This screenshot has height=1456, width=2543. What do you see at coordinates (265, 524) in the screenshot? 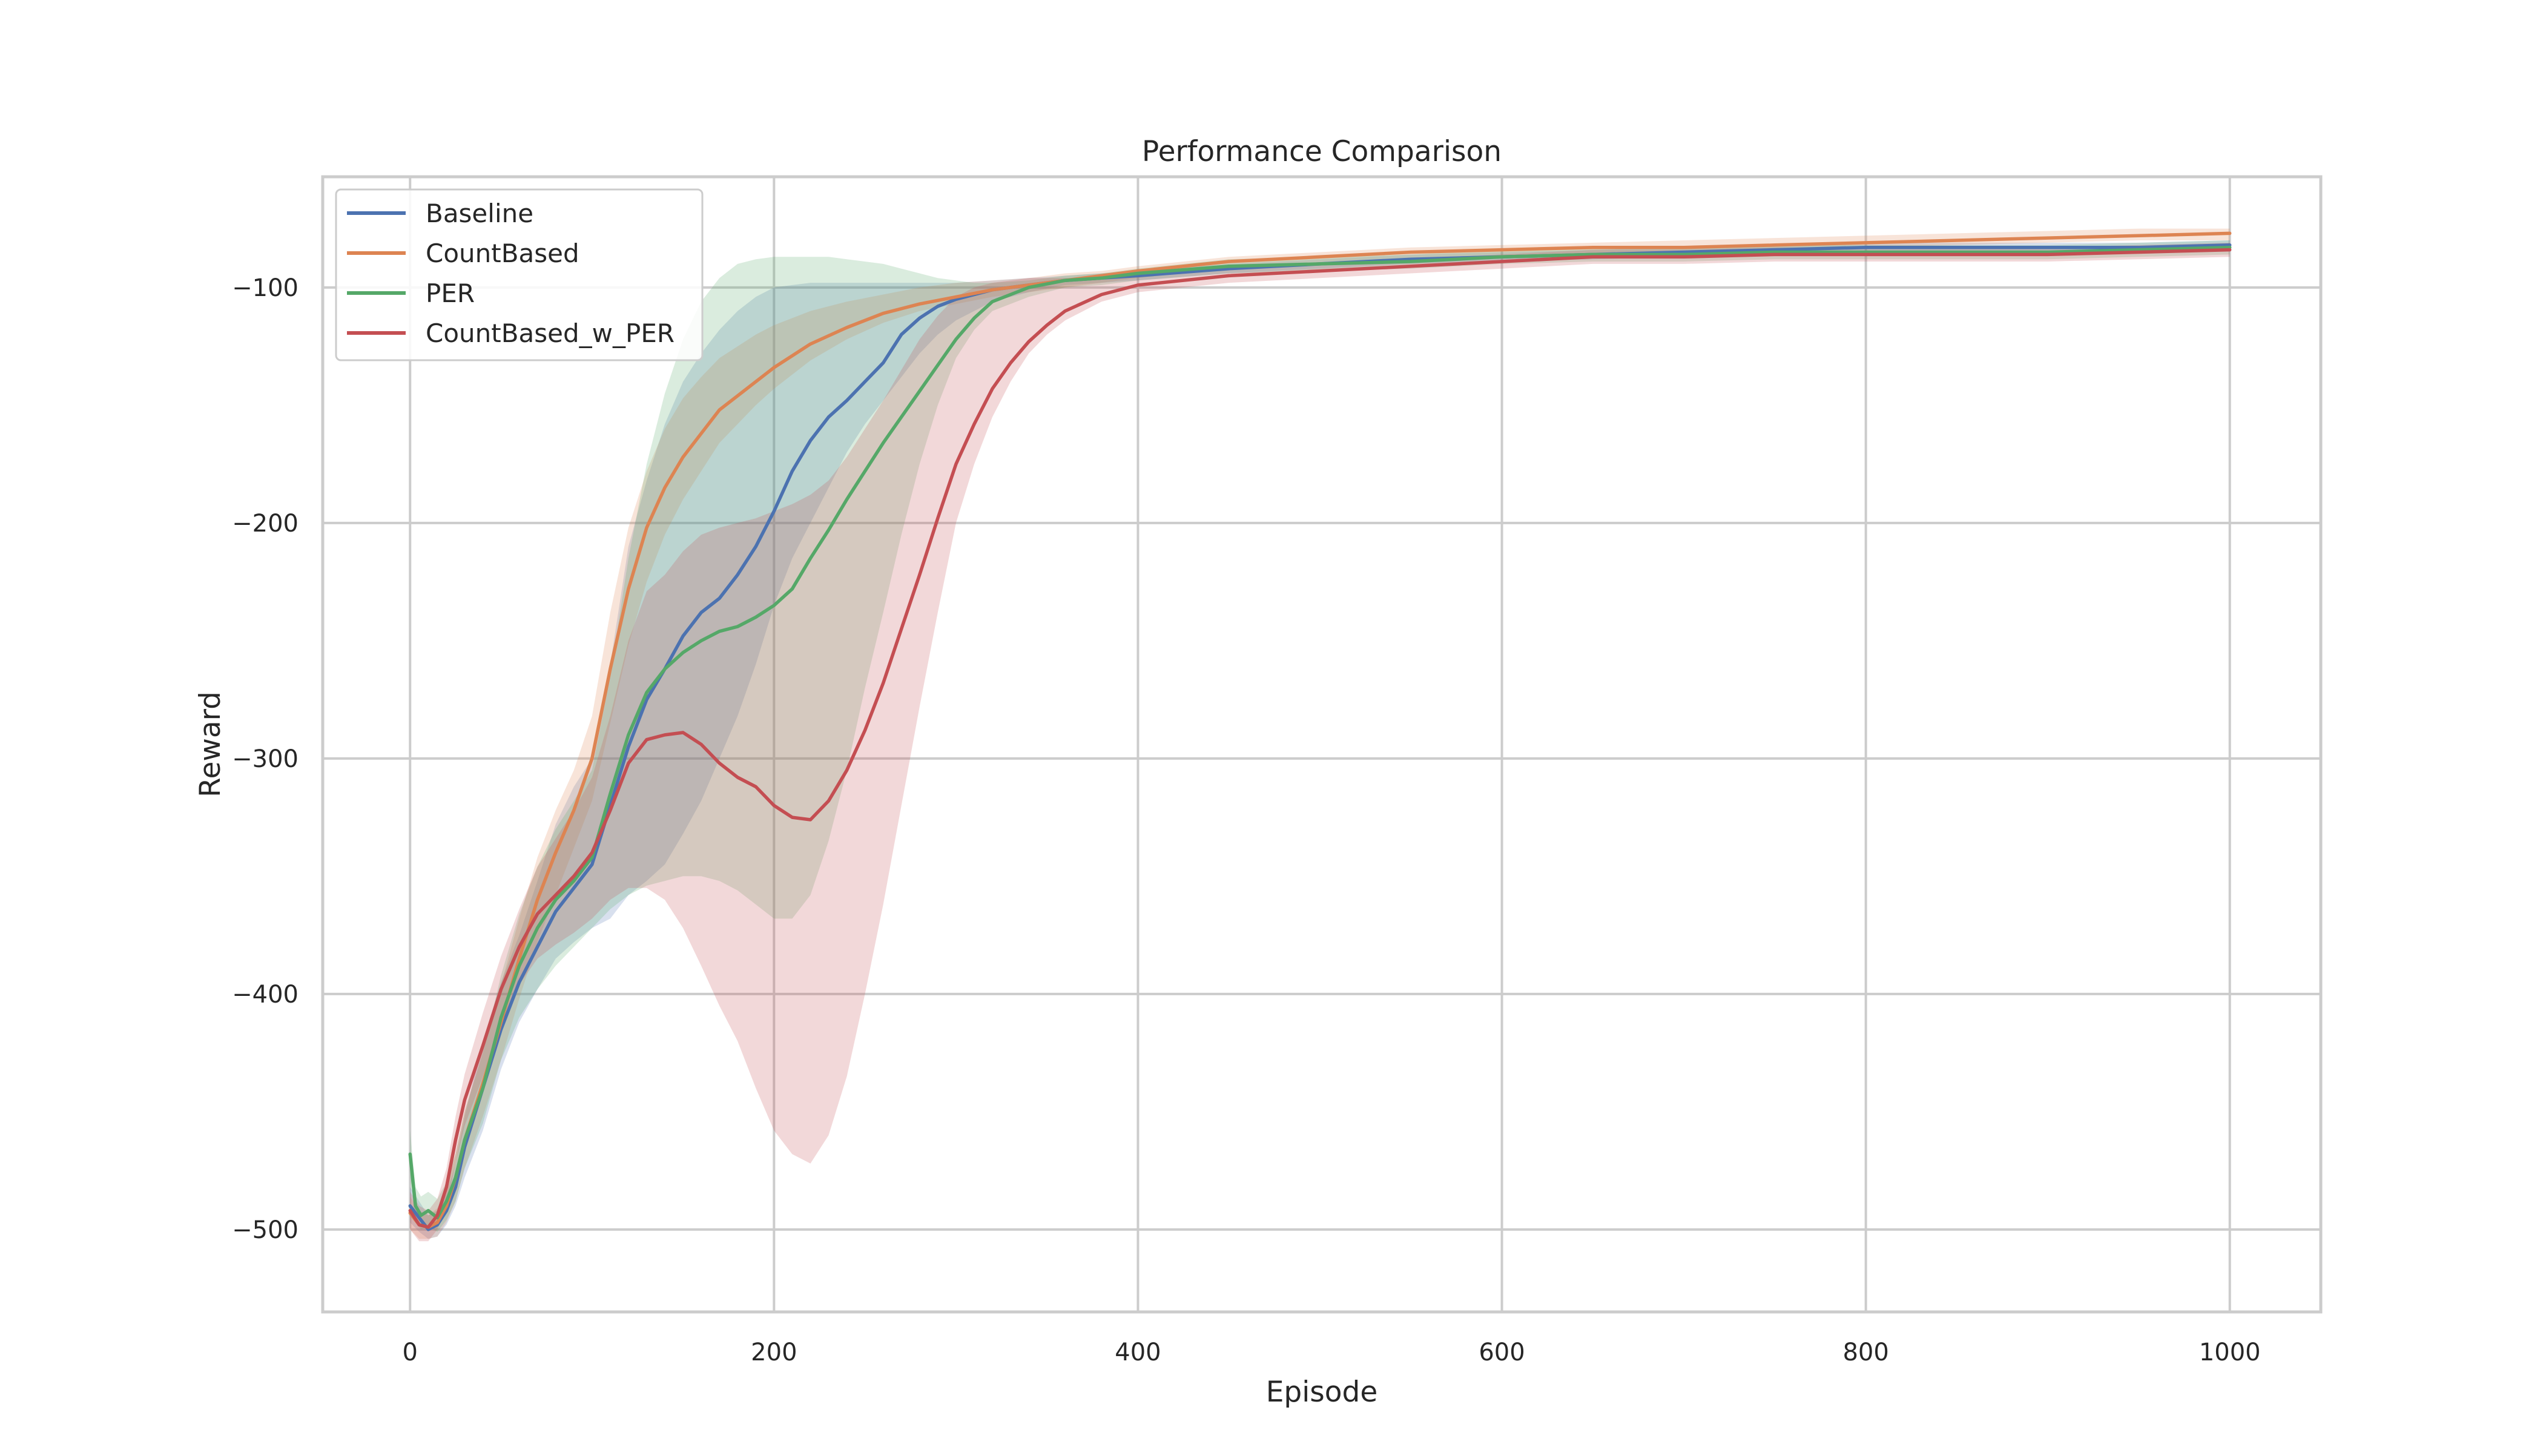
I see `y-tick-label: −200` at bounding box center [265, 524].